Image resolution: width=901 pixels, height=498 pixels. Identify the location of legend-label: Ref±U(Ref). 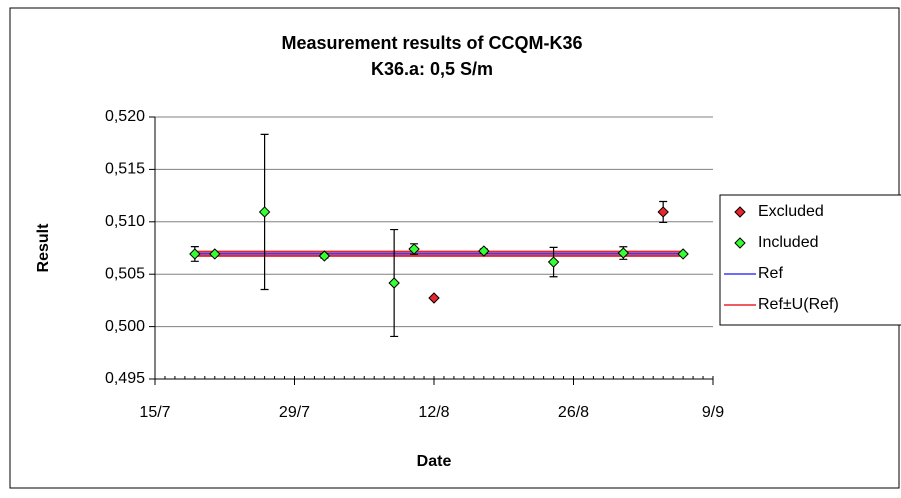
(798, 304).